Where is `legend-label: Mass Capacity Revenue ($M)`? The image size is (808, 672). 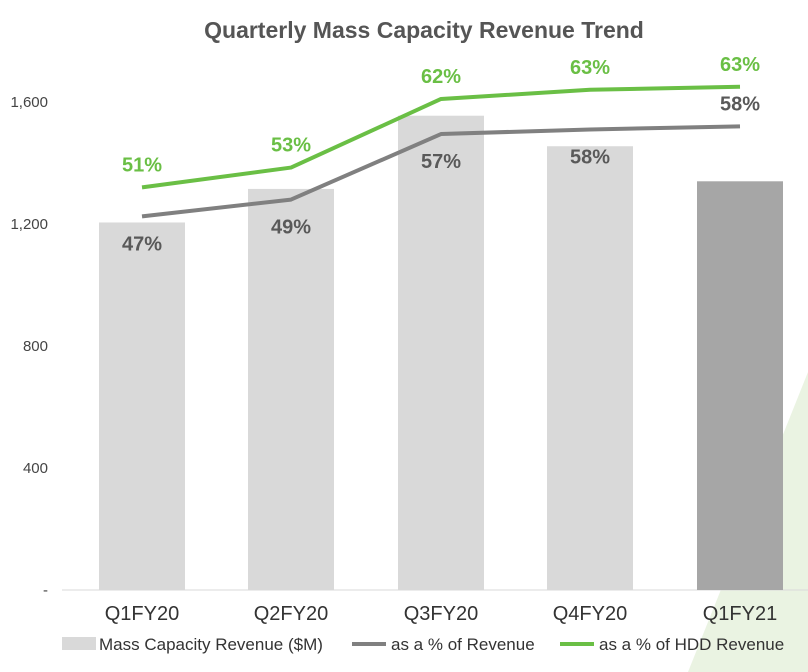
legend-label: Mass Capacity Revenue ($M) is located at coordinates (211, 644).